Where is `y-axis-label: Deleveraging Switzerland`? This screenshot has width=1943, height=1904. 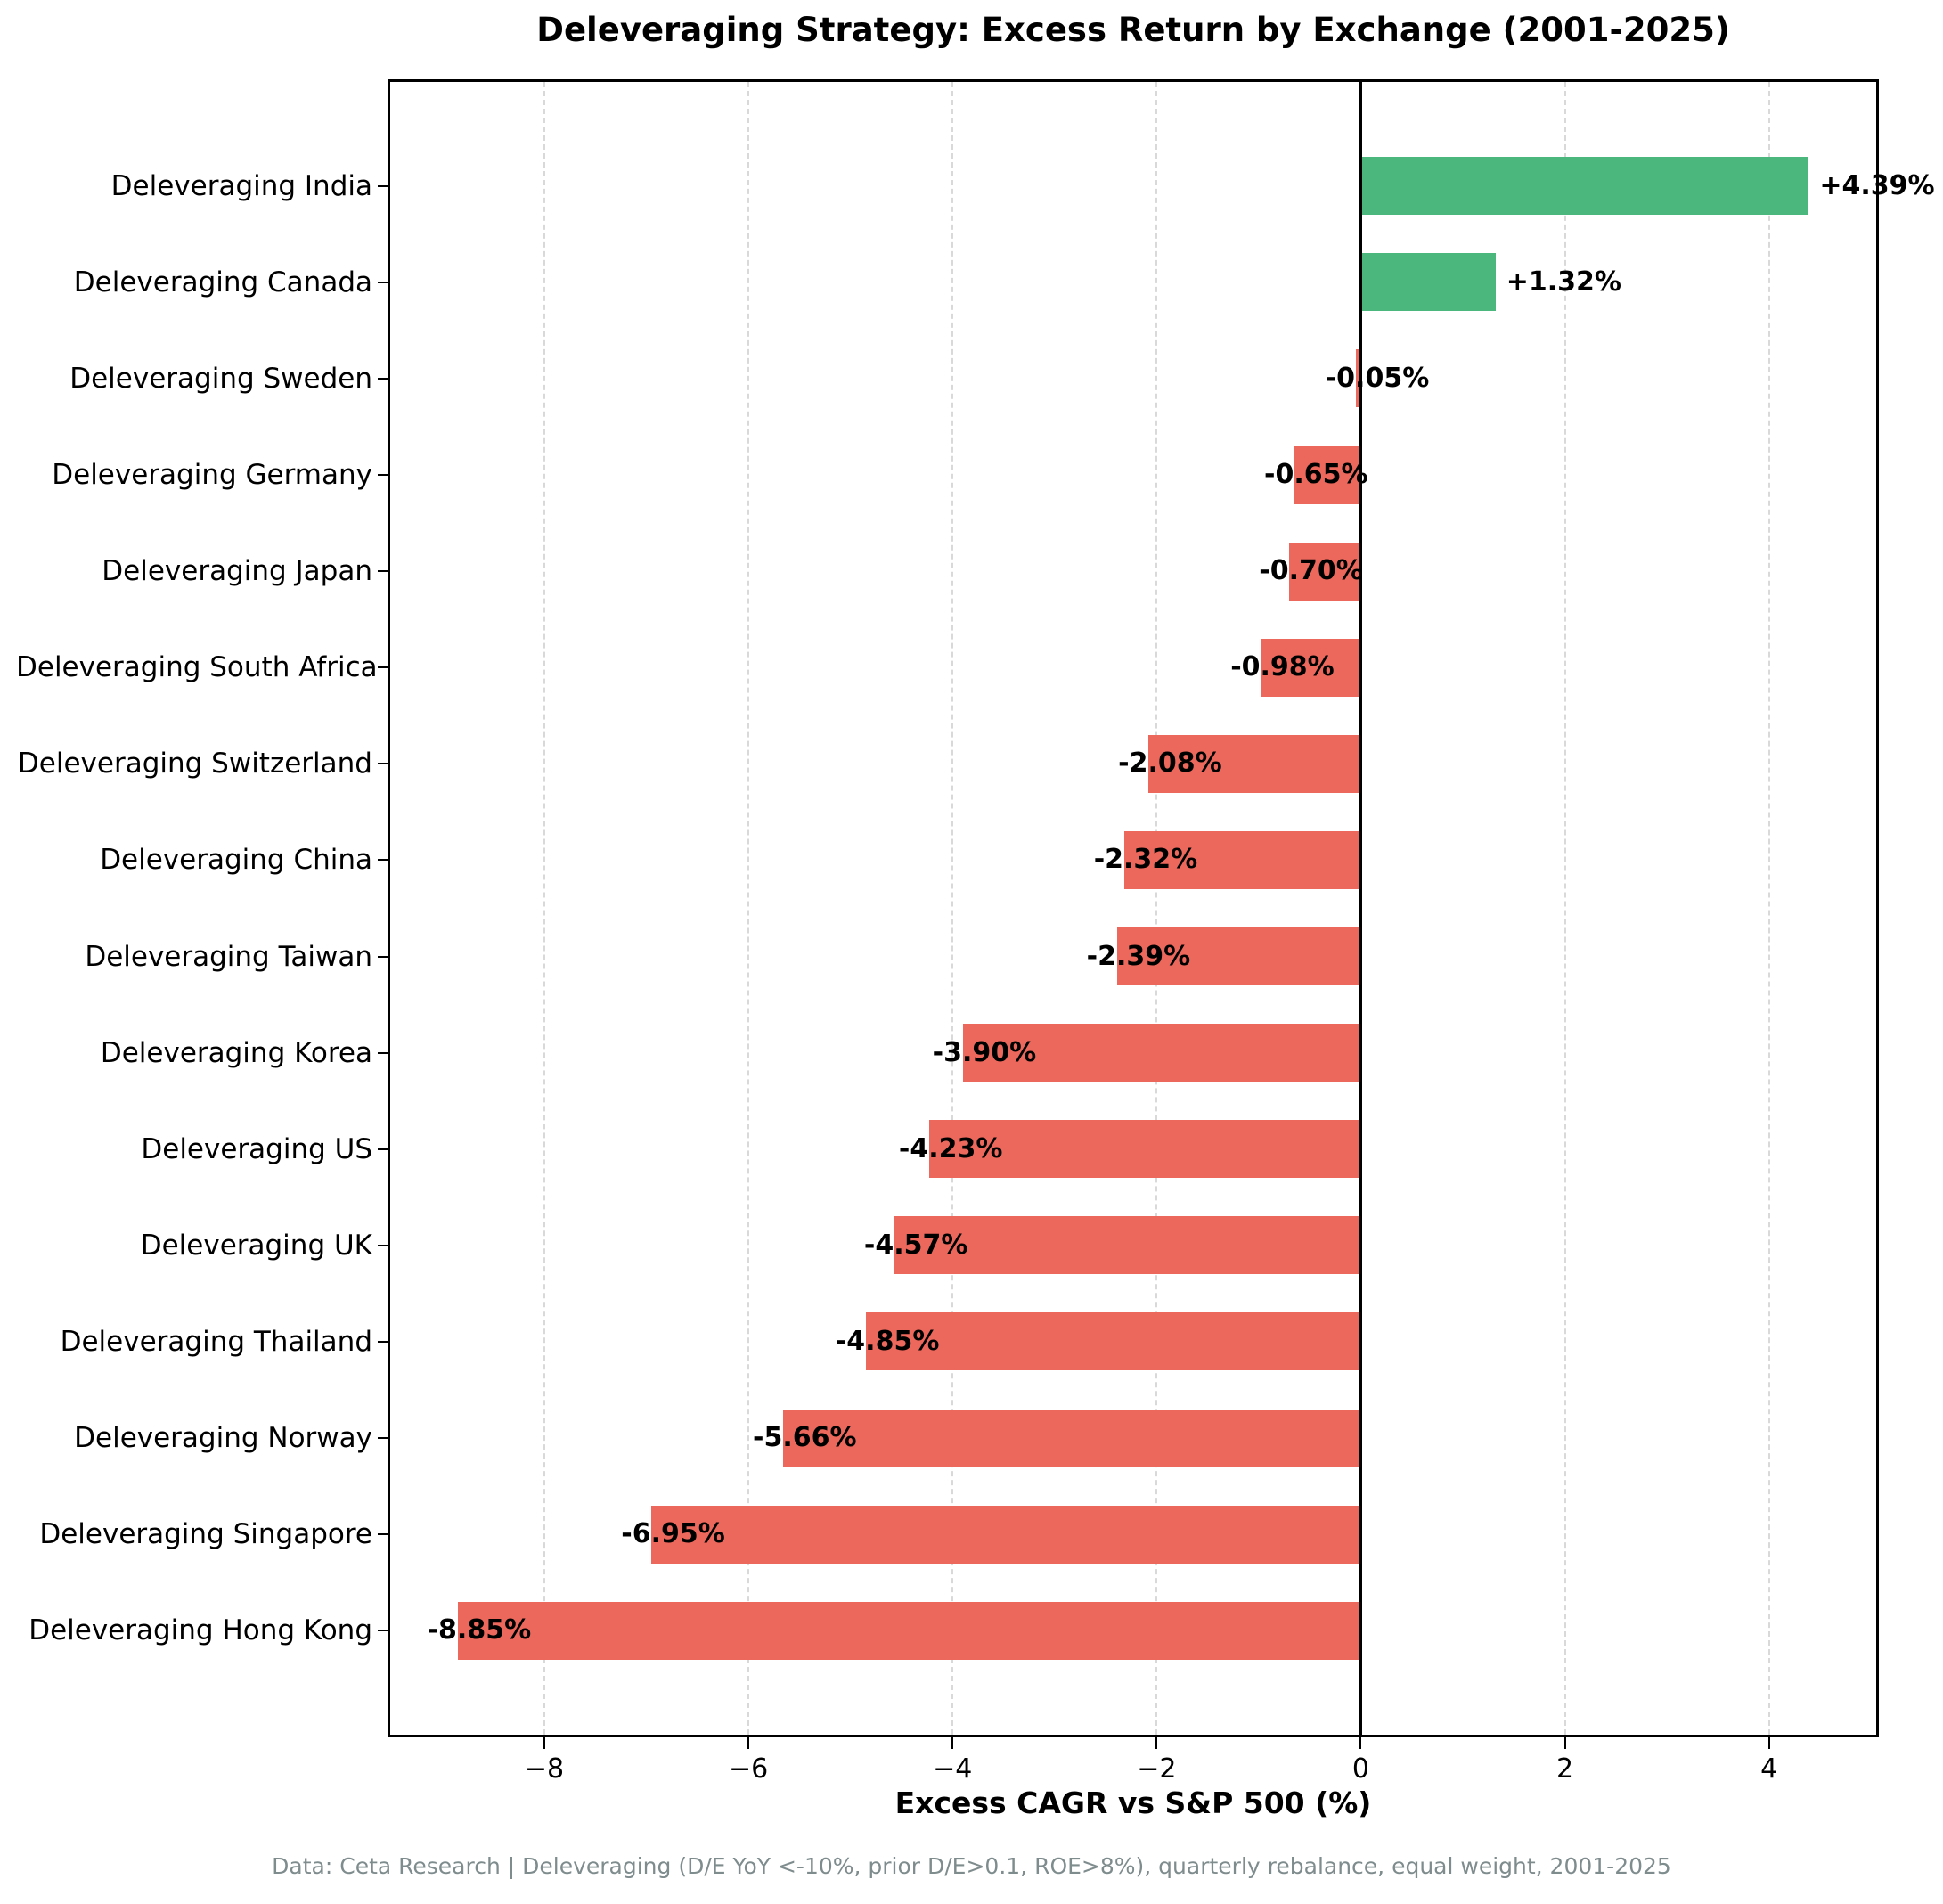
y-axis-label: Deleveraging Switzerland is located at coordinates (194, 764).